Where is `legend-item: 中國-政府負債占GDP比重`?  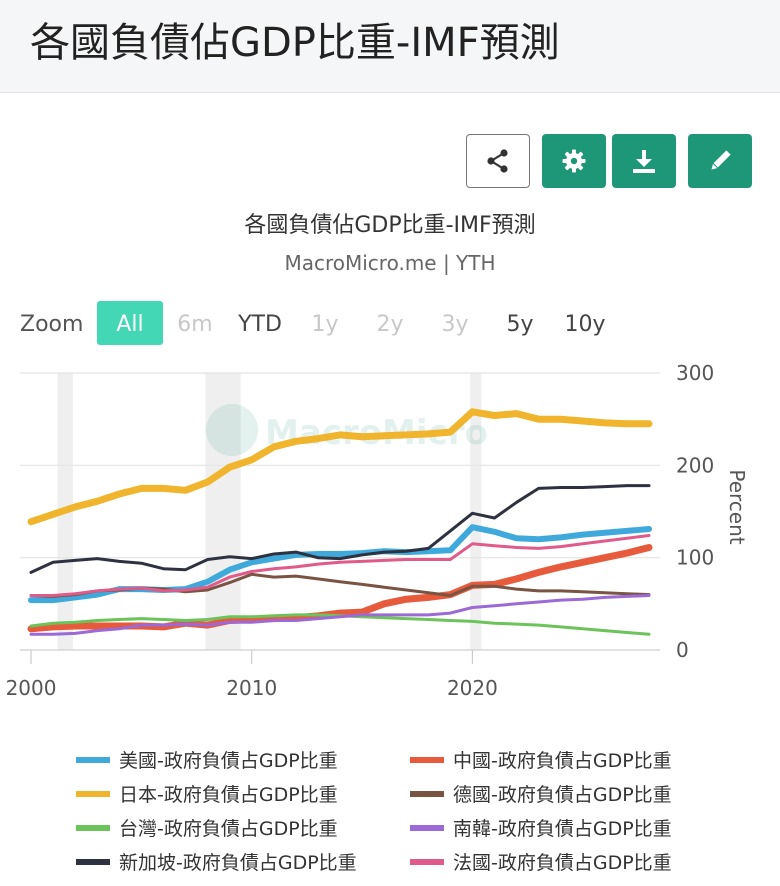
legend-item: 中國-政府負債占GDP比重 is located at coordinates (541, 761).